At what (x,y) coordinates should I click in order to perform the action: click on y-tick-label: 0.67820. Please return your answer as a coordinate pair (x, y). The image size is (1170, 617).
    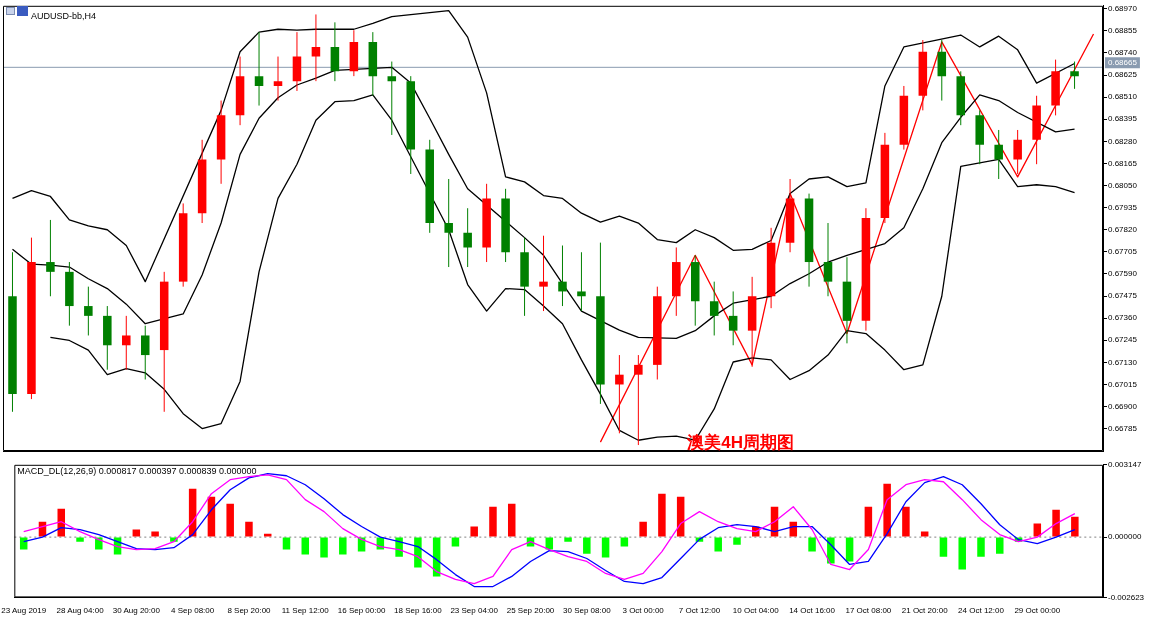
    Looking at the image, I should click on (1123, 229).